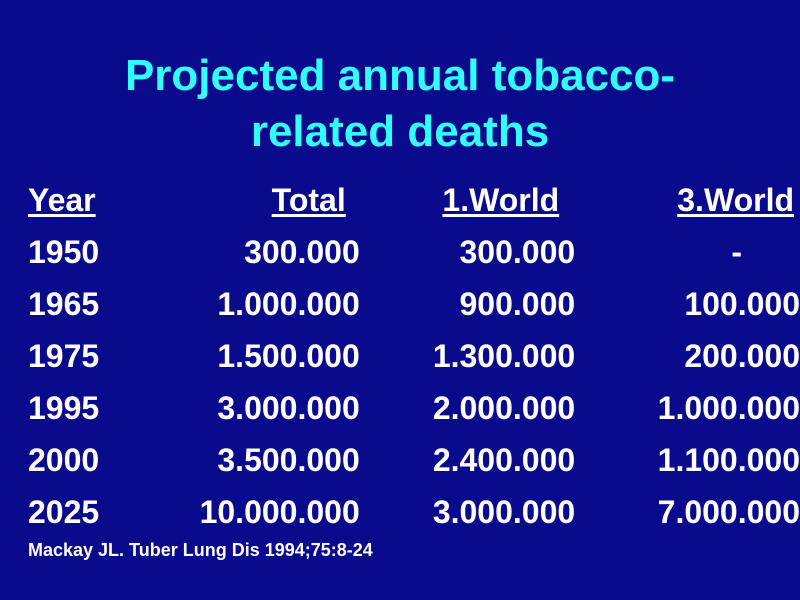 This screenshot has height=600, width=800. I want to click on table-row: 1975 1.500.000 1.300.000 200.000, so click(411, 356).